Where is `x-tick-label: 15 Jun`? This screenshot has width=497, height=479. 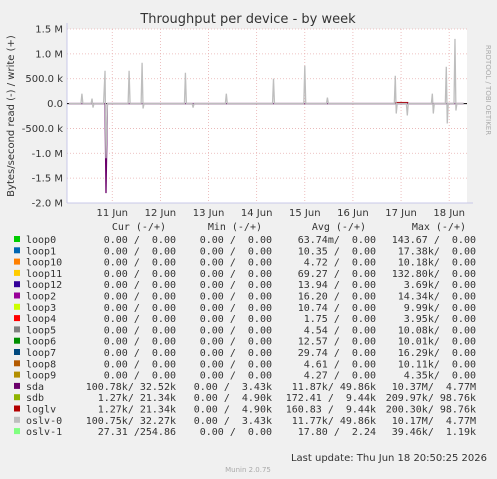
x-tick-label: 15 Jun is located at coordinates (305, 213).